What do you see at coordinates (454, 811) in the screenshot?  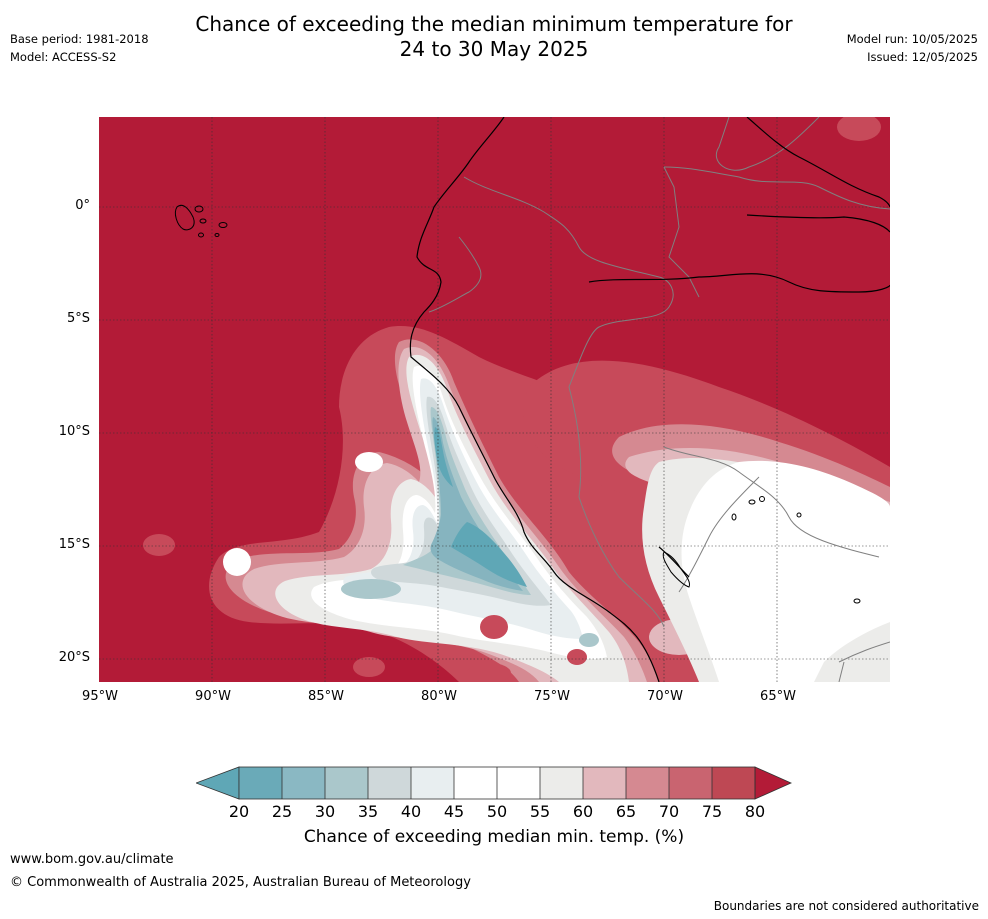 I see `colorbar-tick-45: 45` at bounding box center [454, 811].